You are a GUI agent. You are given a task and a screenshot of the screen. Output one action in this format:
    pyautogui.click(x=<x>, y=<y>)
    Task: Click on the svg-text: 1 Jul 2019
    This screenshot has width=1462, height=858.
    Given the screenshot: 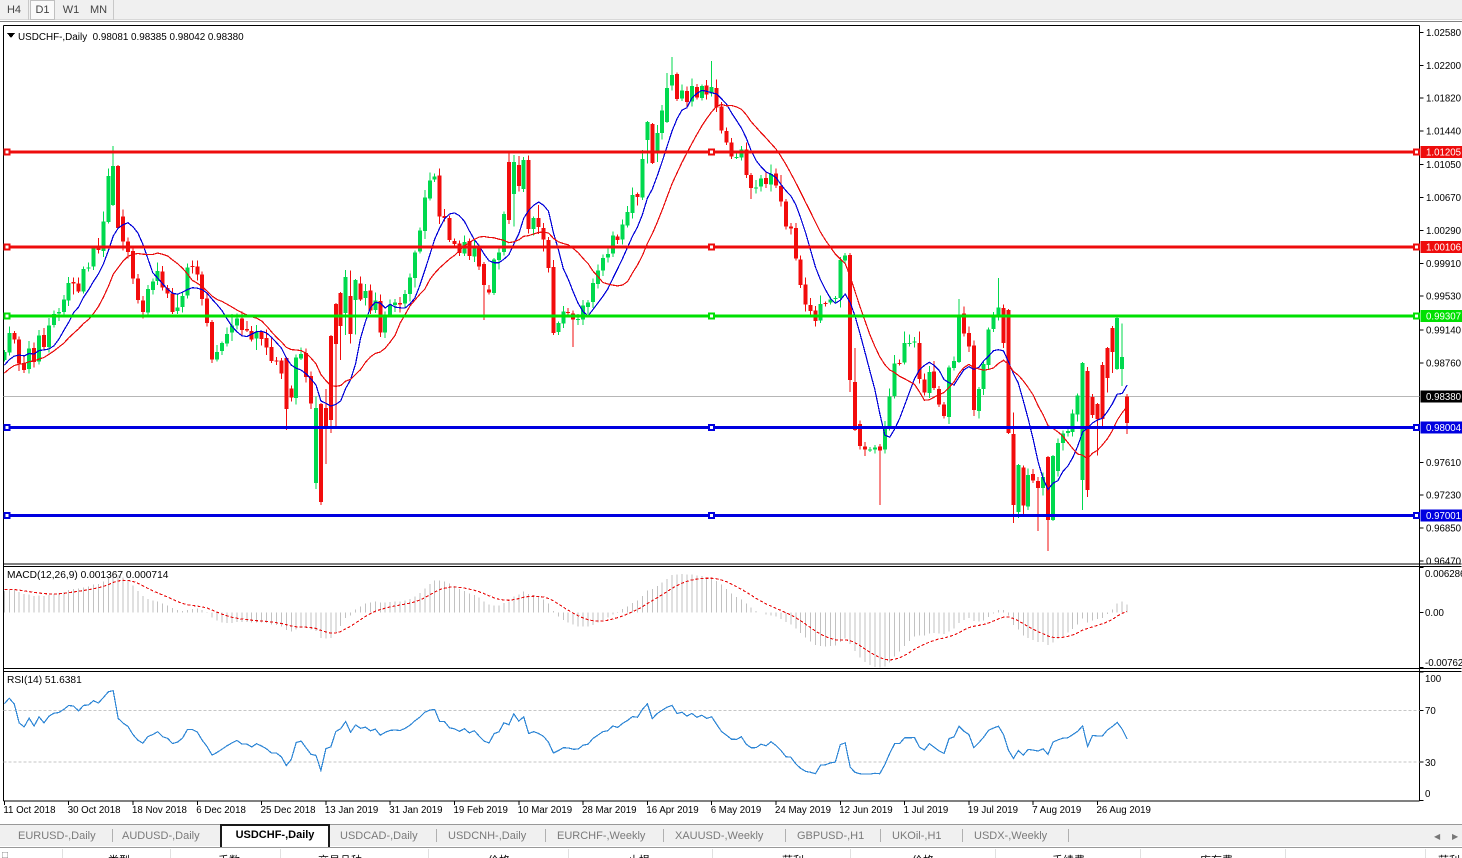 What is the action you would take?
    pyautogui.click(x=926, y=810)
    